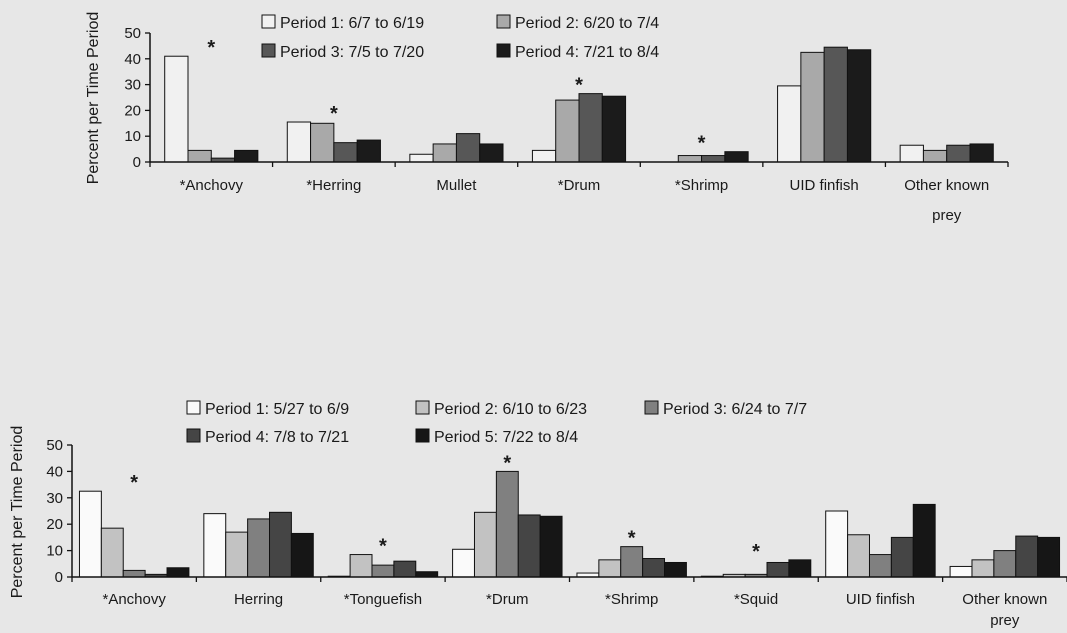 Image resolution: width=1067 pixels, height=633 pixels. I want to click on legend-item: Period 5: 7/22 to 8/4, so click(496, 437).